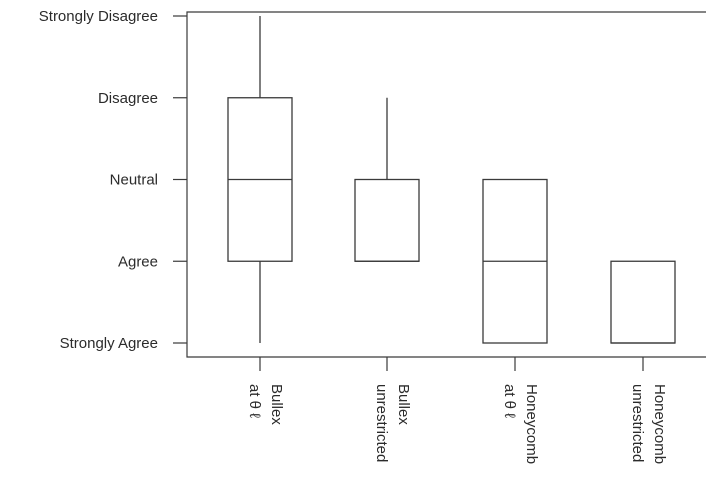 This screenshot has height=484, width=706. I want to click on y-tick-label: Strongly Agree, so click(109, 343).